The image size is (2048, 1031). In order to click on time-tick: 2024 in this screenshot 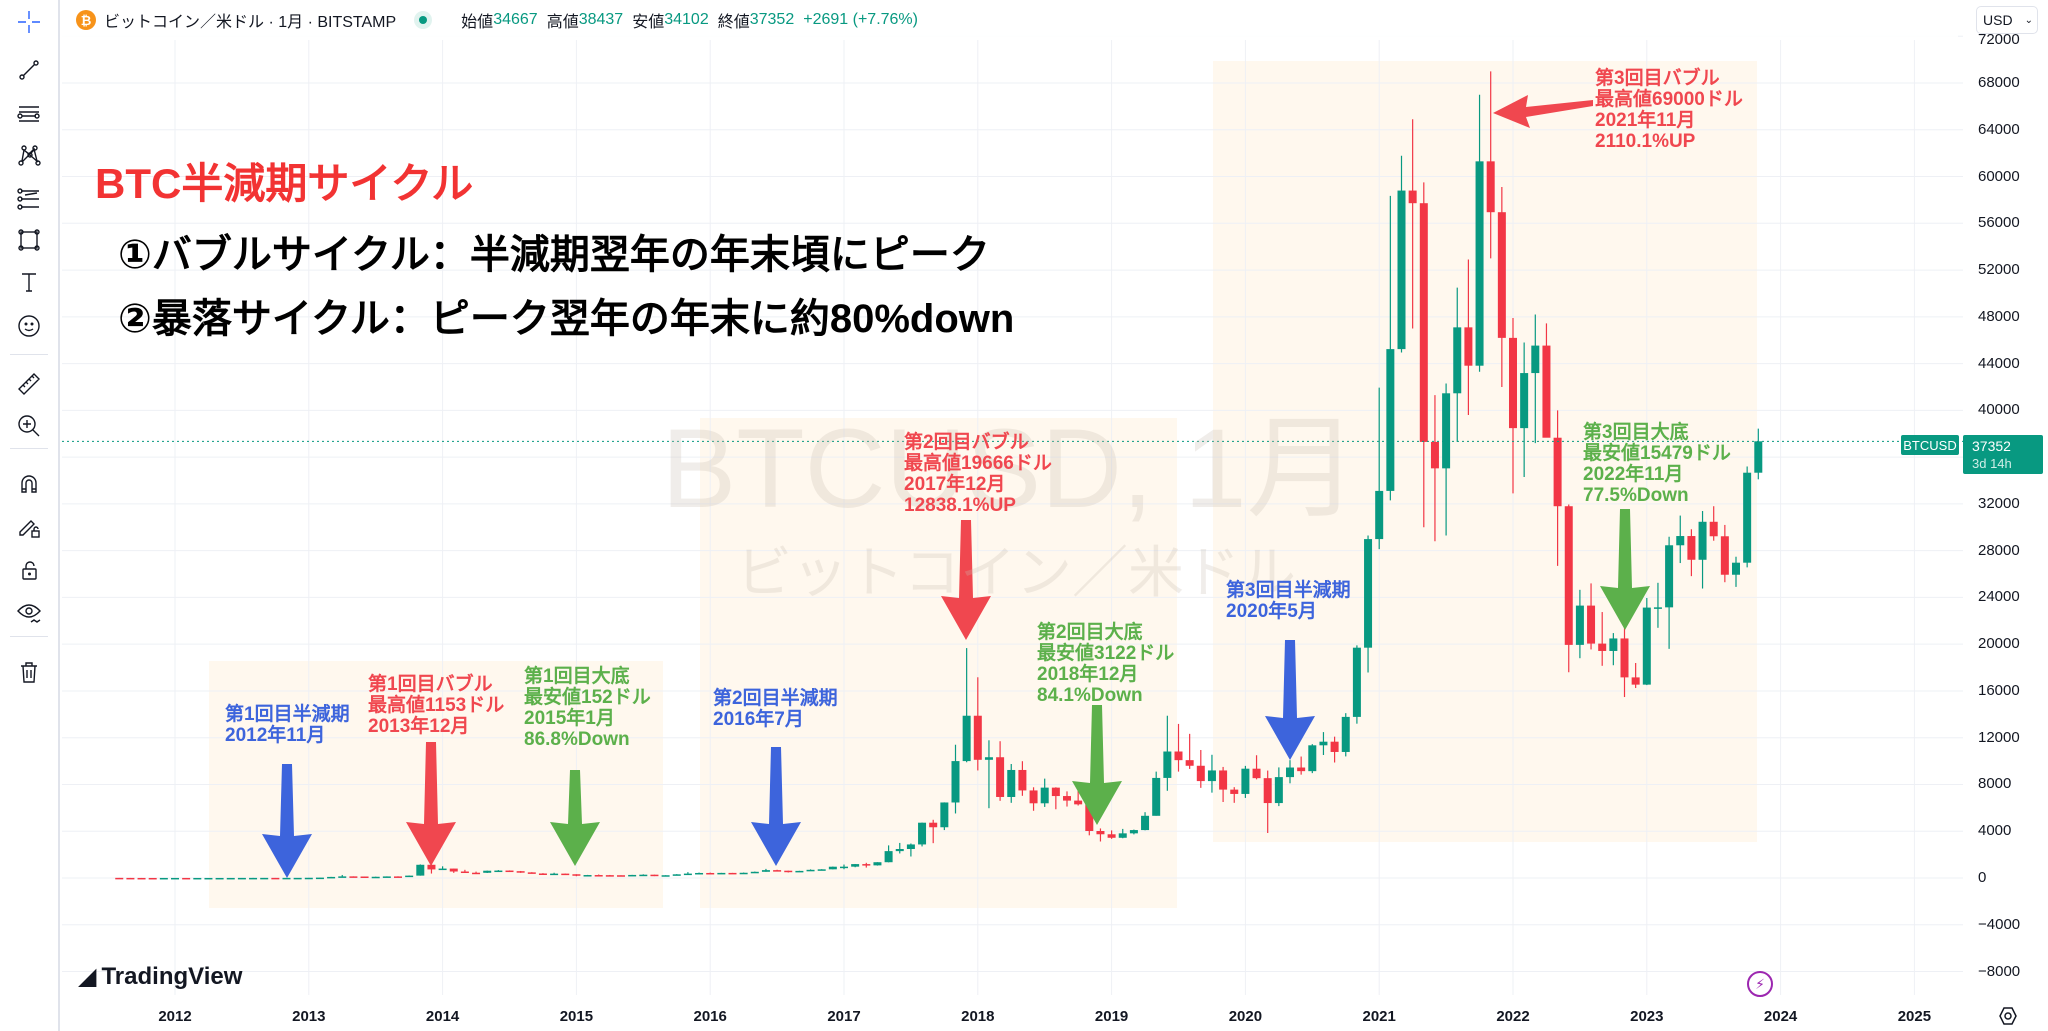, I will do `click(1780, 1016)`.